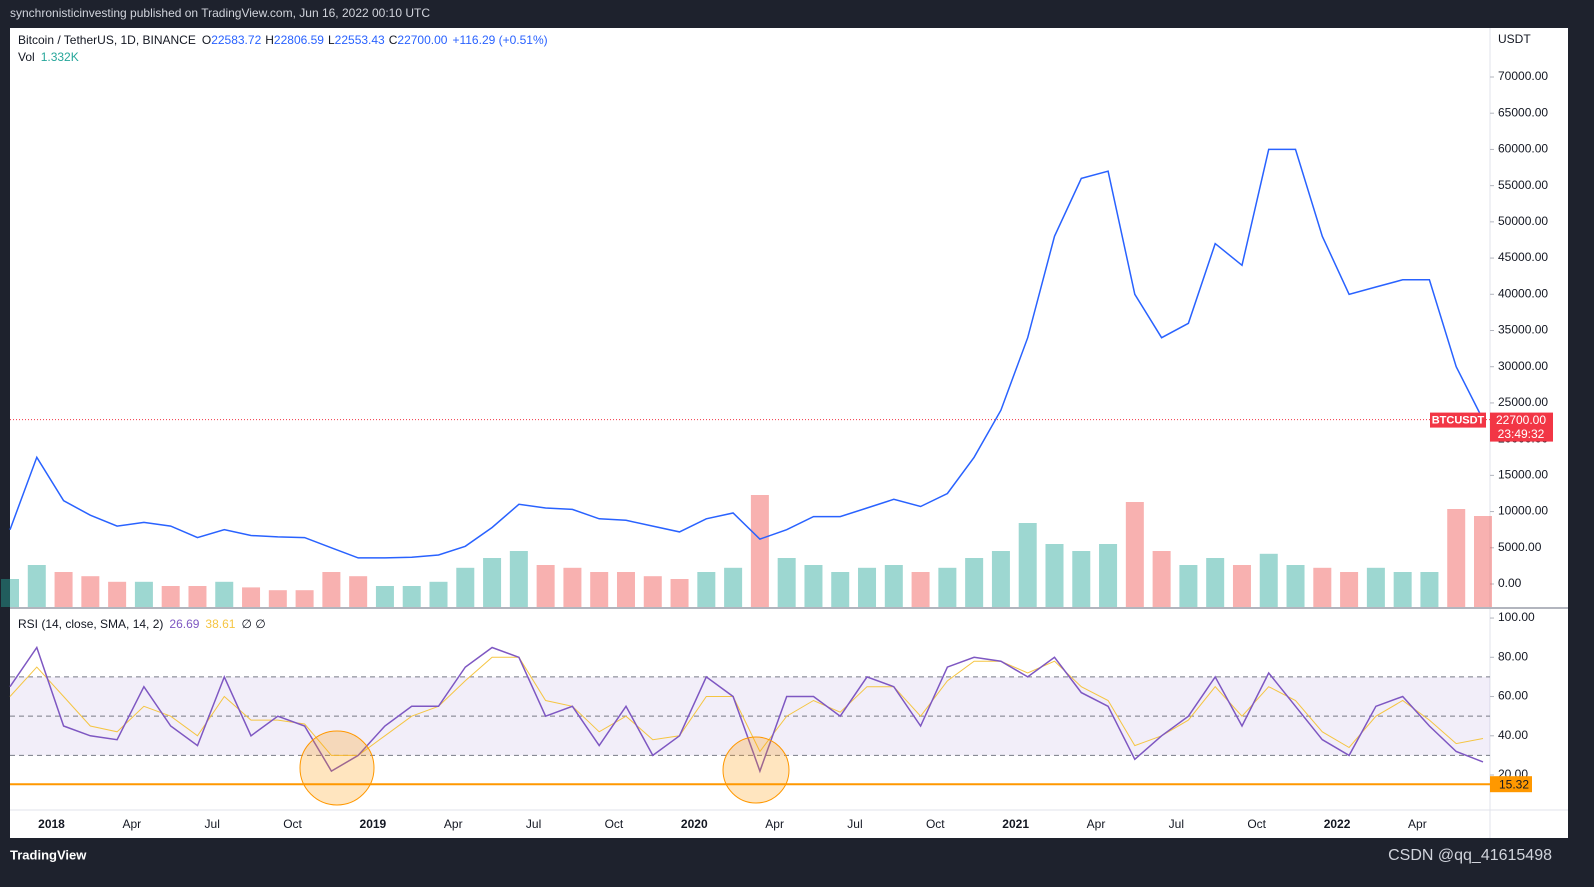 The height and width of the screenshot is (887, 1594). Describe the element at coordinates (1523, 221) in the screenshot. I see `y-tick-label: 50000.00` at that location.